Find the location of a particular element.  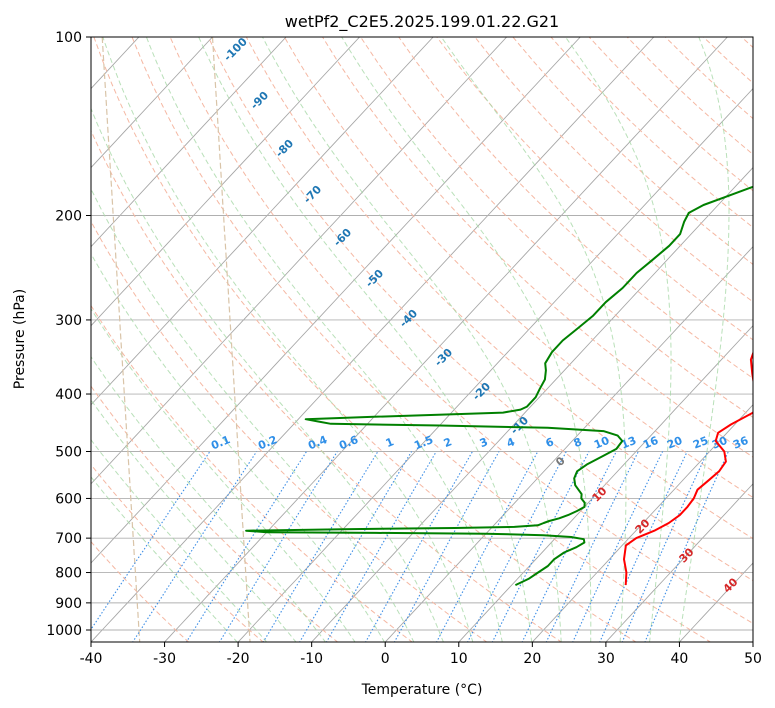

mixing-ratio-label: 2 is located at coordinates (448, 442).